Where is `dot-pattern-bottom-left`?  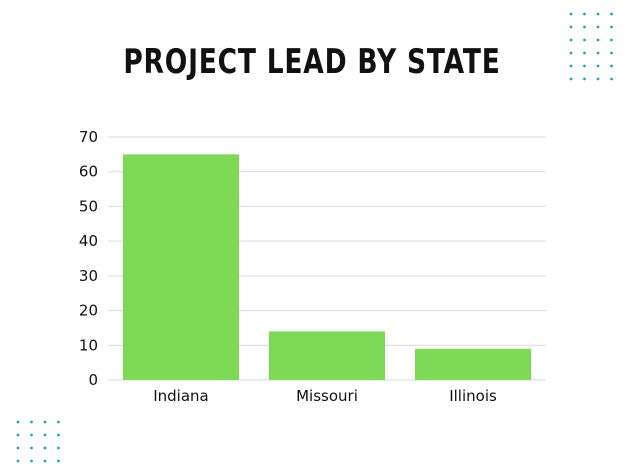
dot-pattern-bottom-left is located at coordinates (38, 441).